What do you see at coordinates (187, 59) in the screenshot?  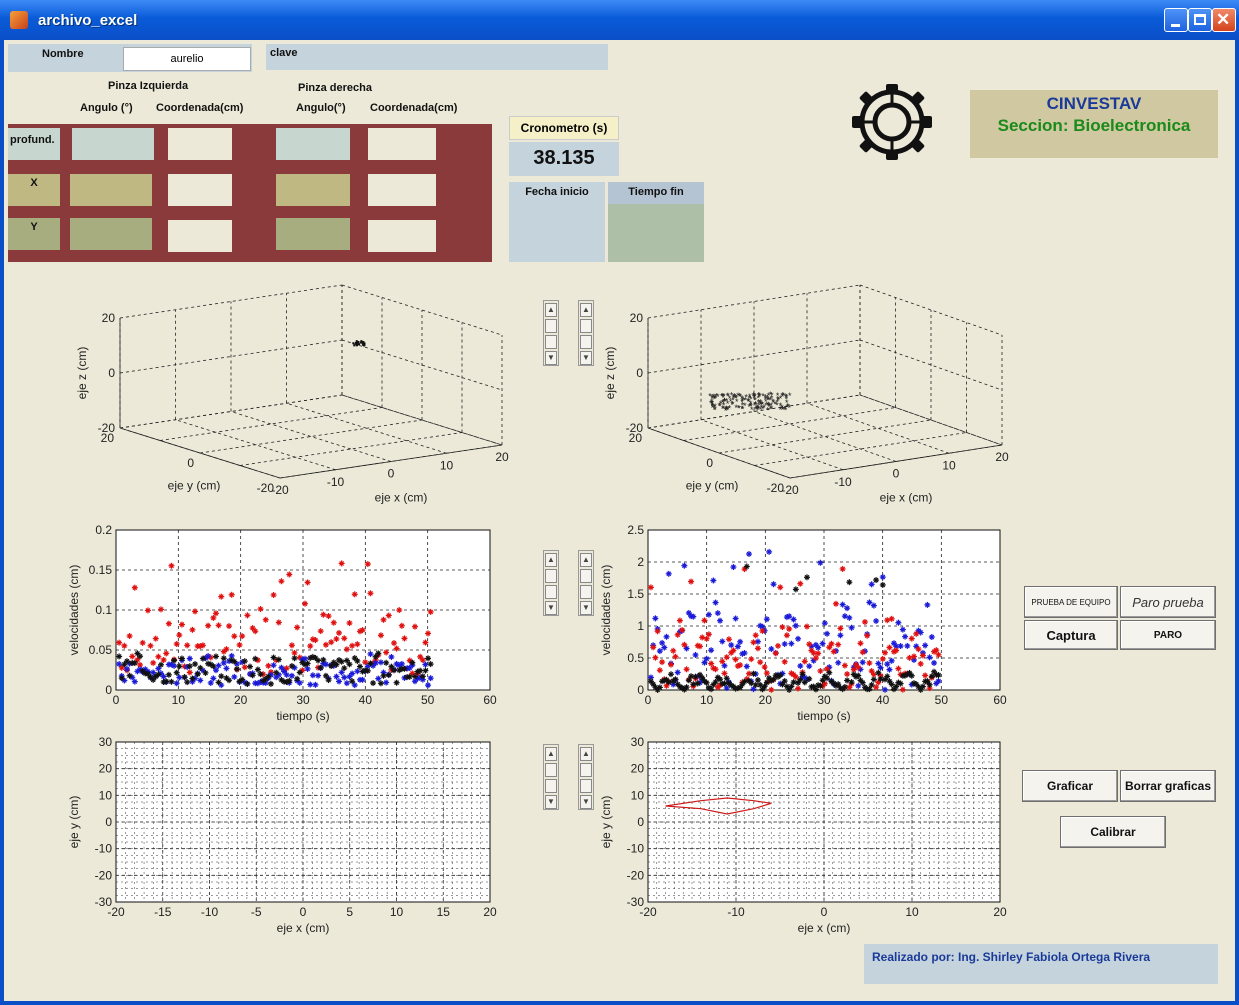 I see `nombre-input: aurelio` at bounding box center [187, 59].